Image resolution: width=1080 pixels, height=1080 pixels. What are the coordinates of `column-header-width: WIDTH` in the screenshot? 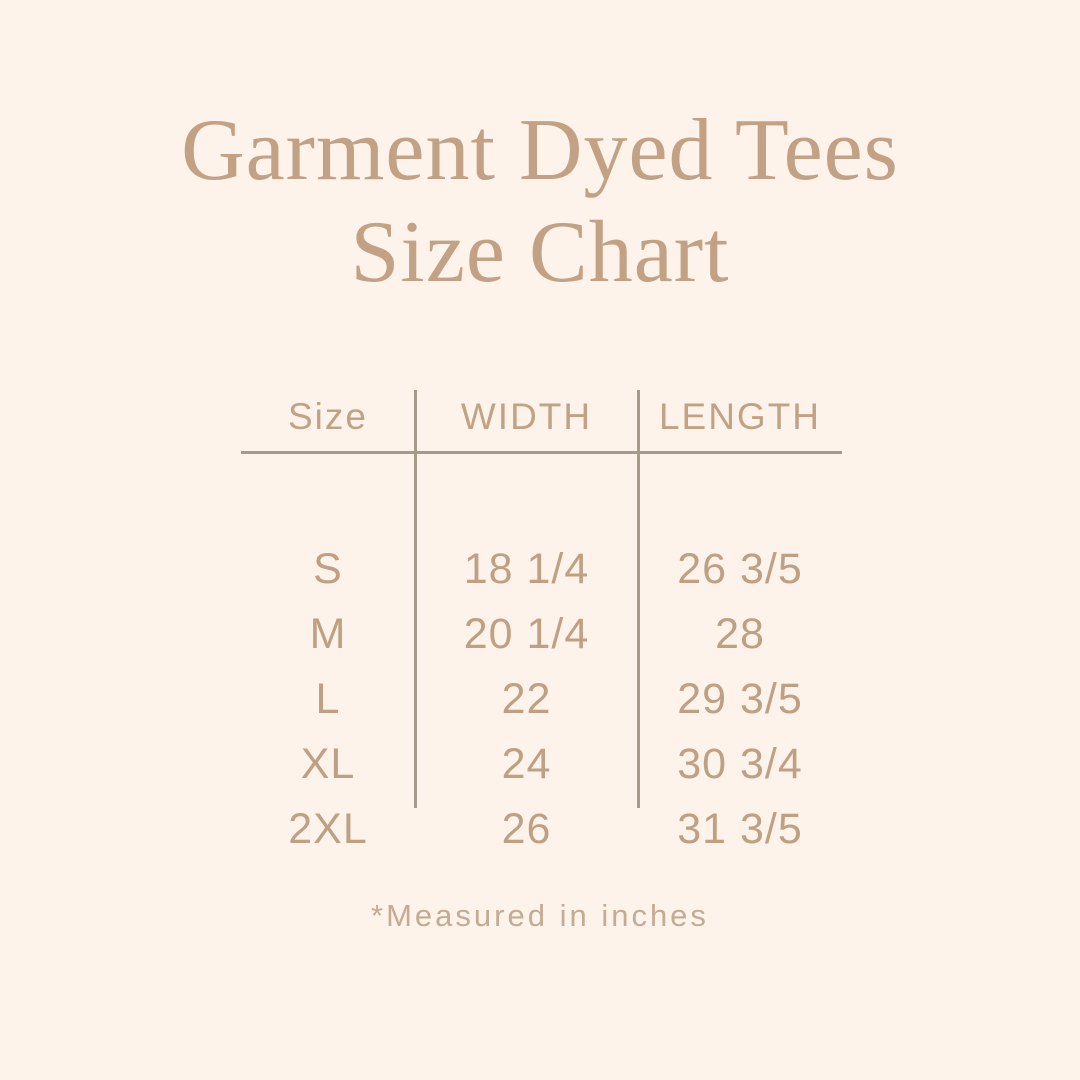 It's located at (526, 416).